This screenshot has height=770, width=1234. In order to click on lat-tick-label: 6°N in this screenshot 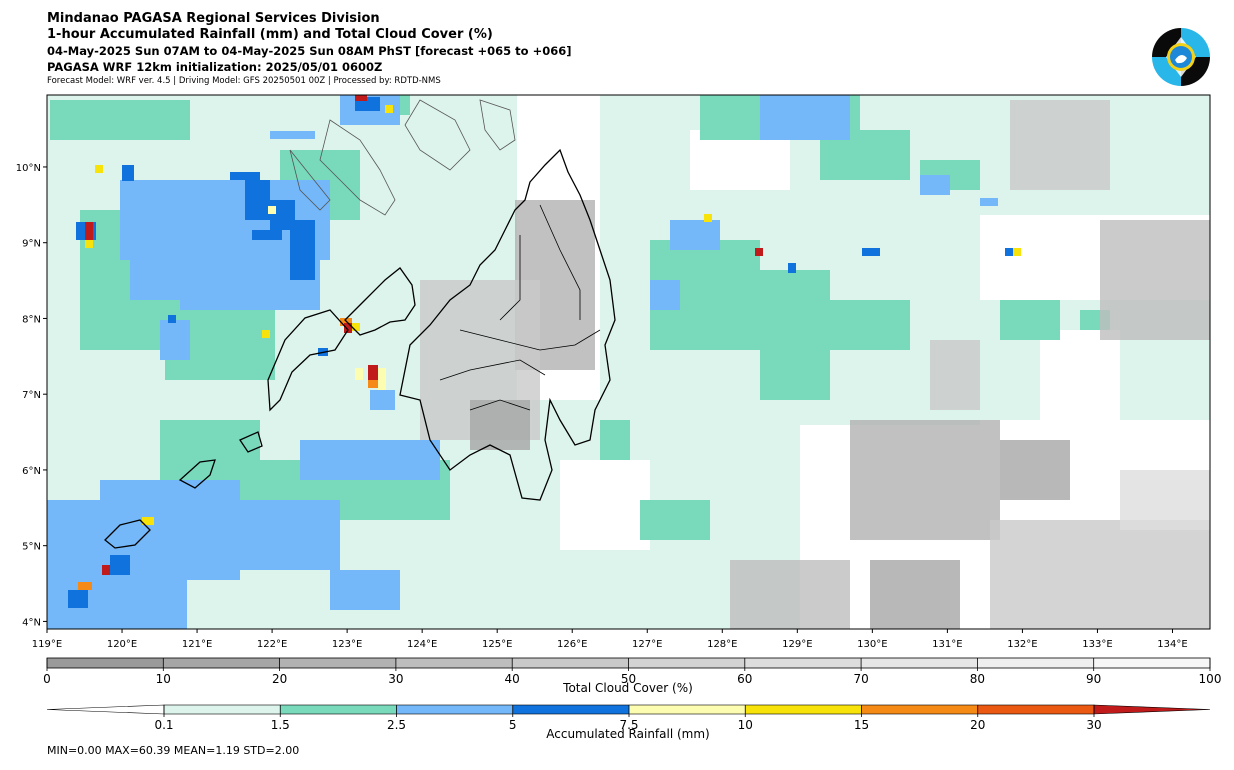, I will do `click(31, 471)`.